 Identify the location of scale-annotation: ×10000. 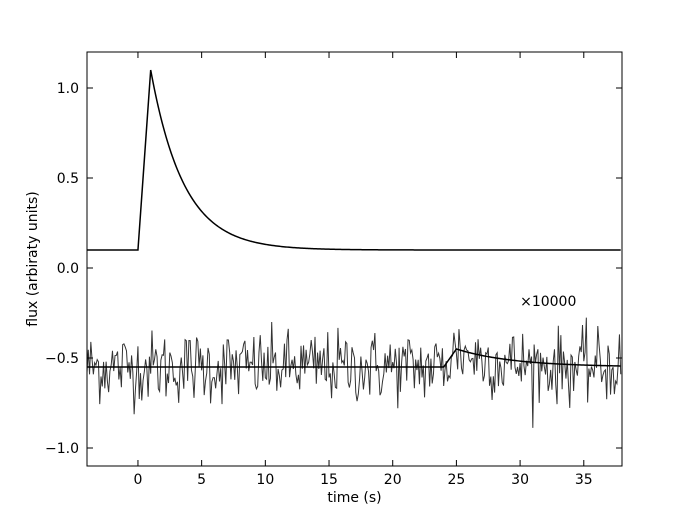
(548, 302).